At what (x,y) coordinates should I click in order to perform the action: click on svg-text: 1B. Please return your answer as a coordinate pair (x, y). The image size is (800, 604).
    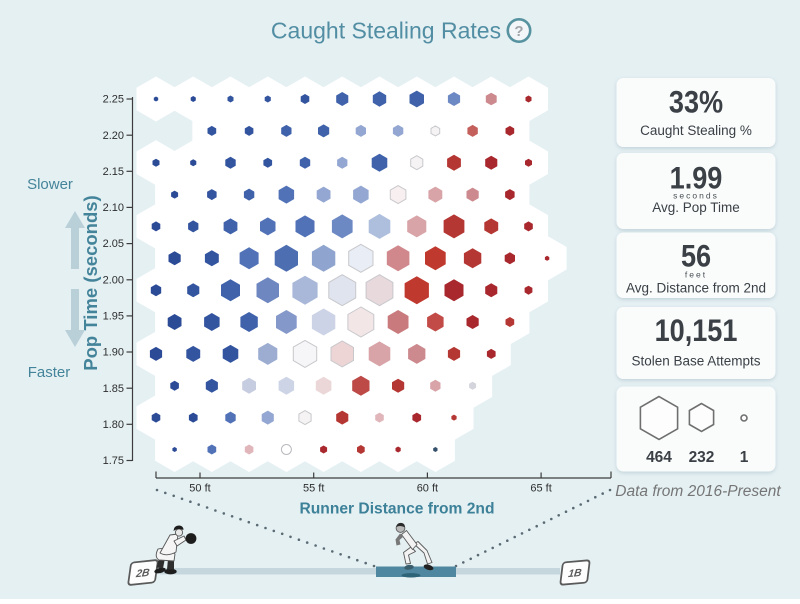
    Looking at the image, I should click on (574, 573).